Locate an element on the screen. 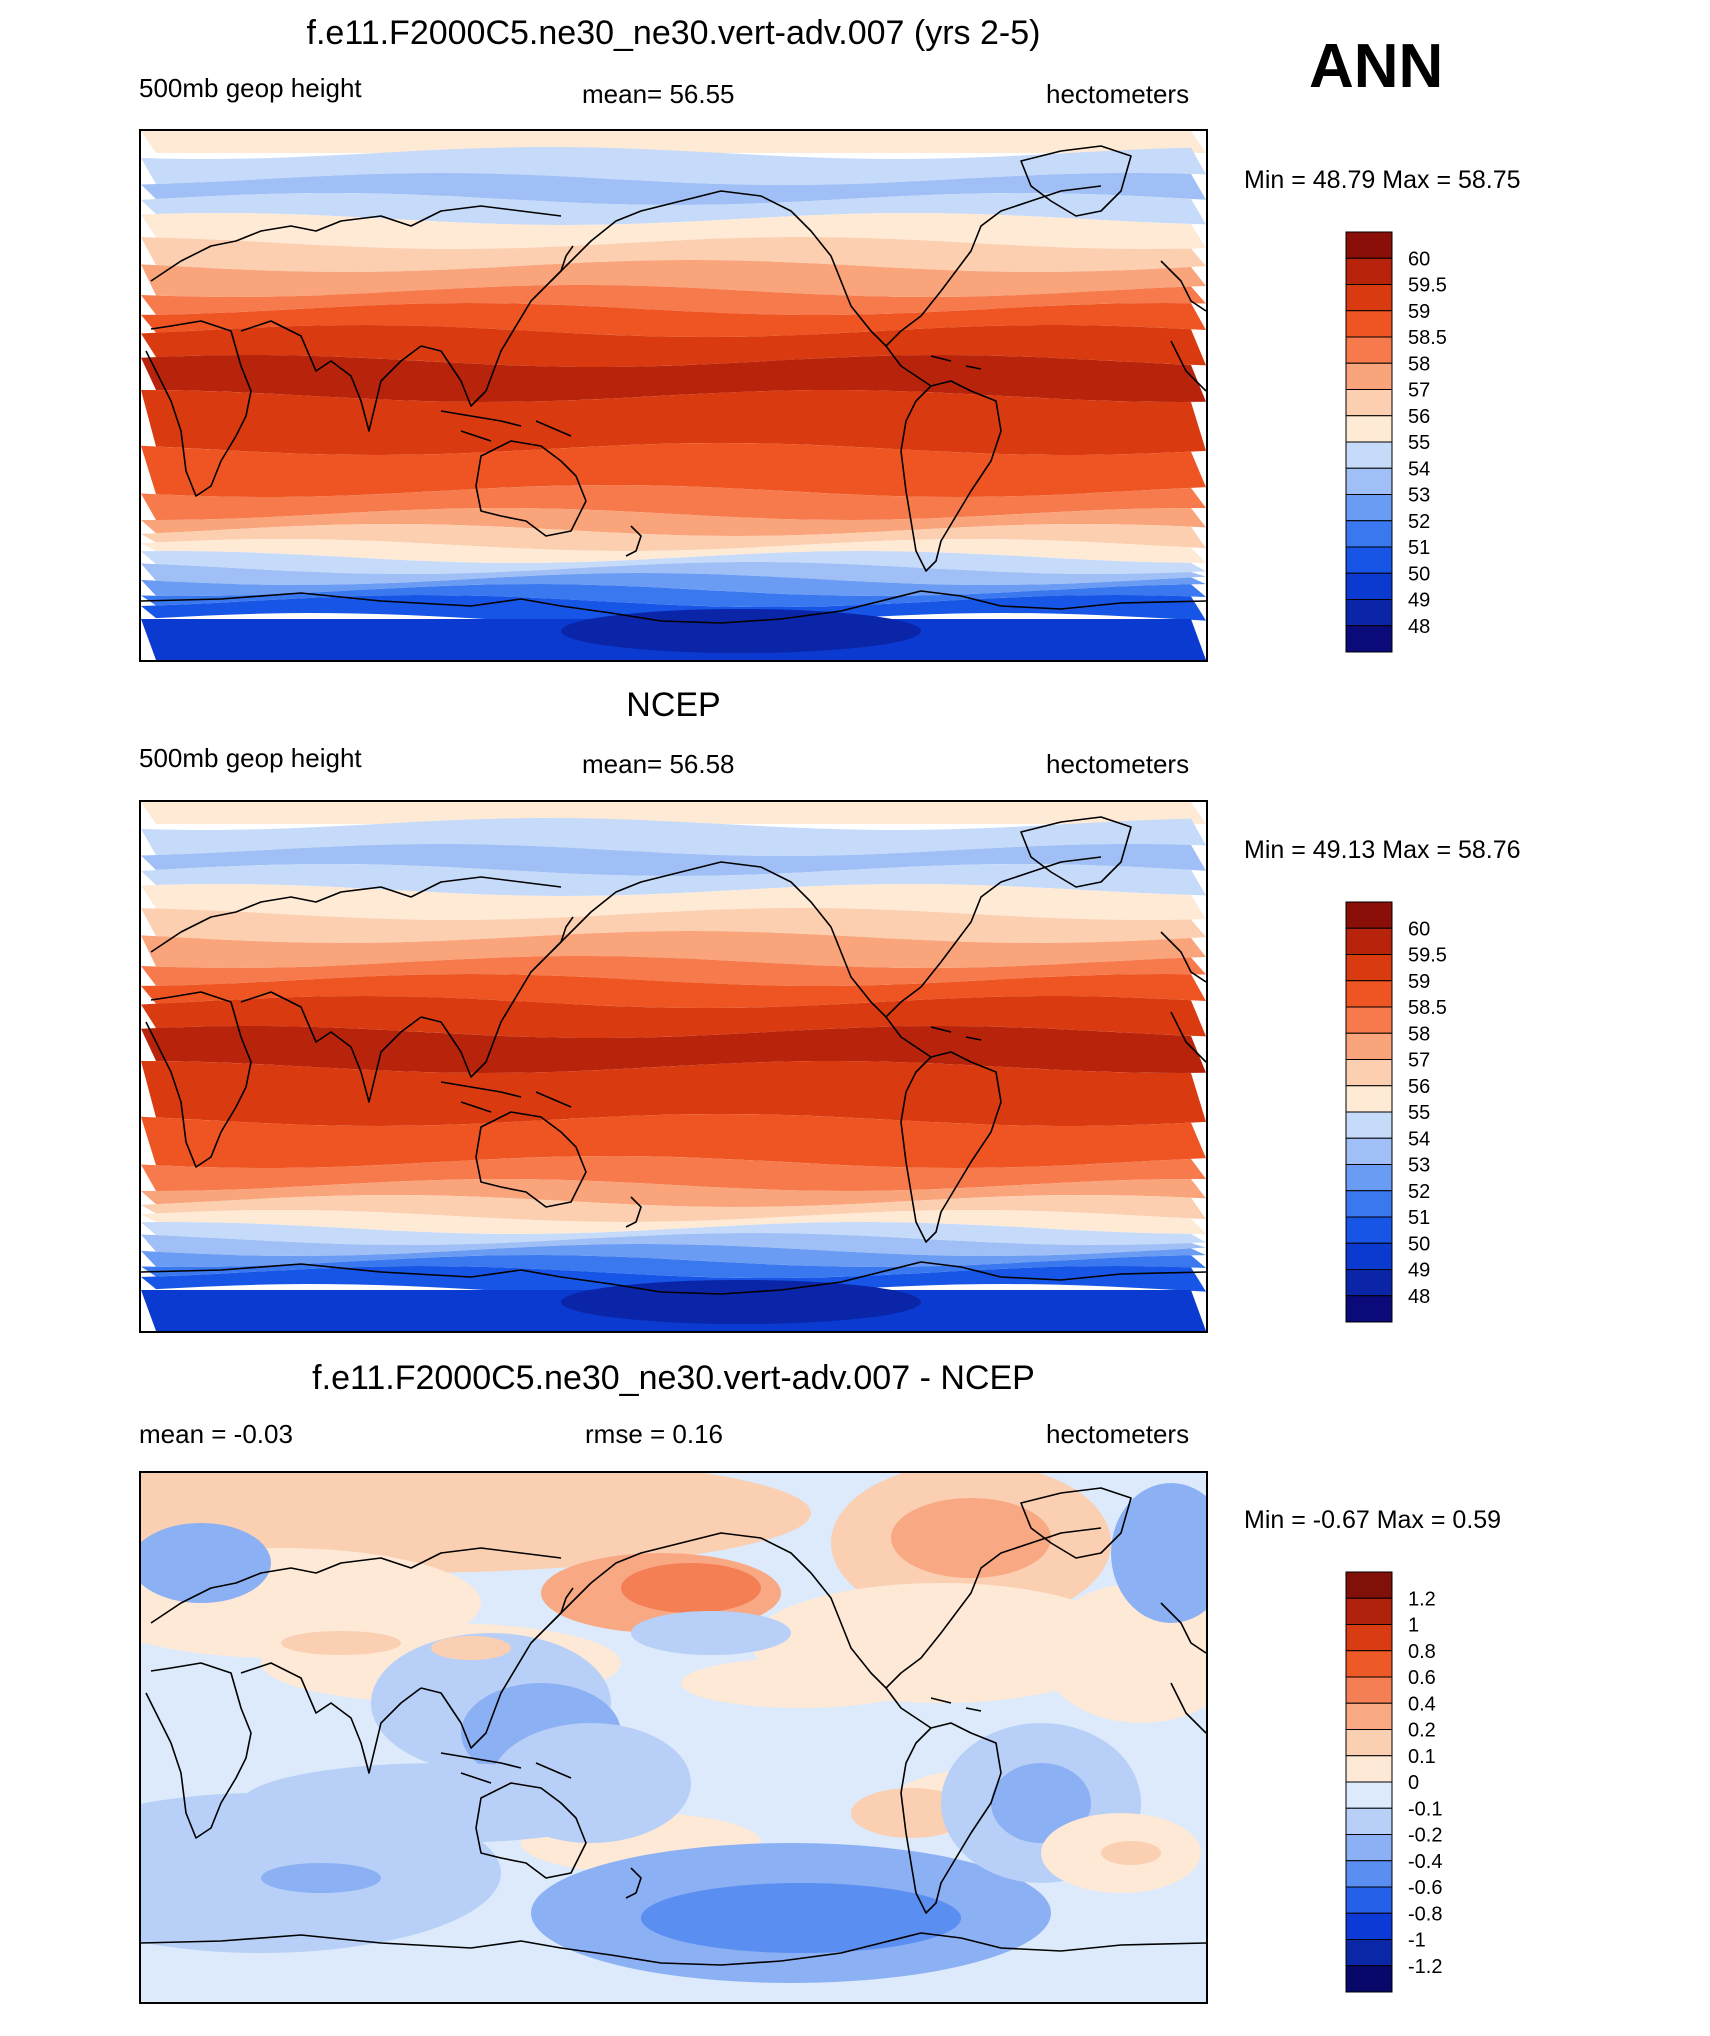 This screenshot has width=1710, height=2036. panel-2-coastlines is located at coordinates (673, 1055).